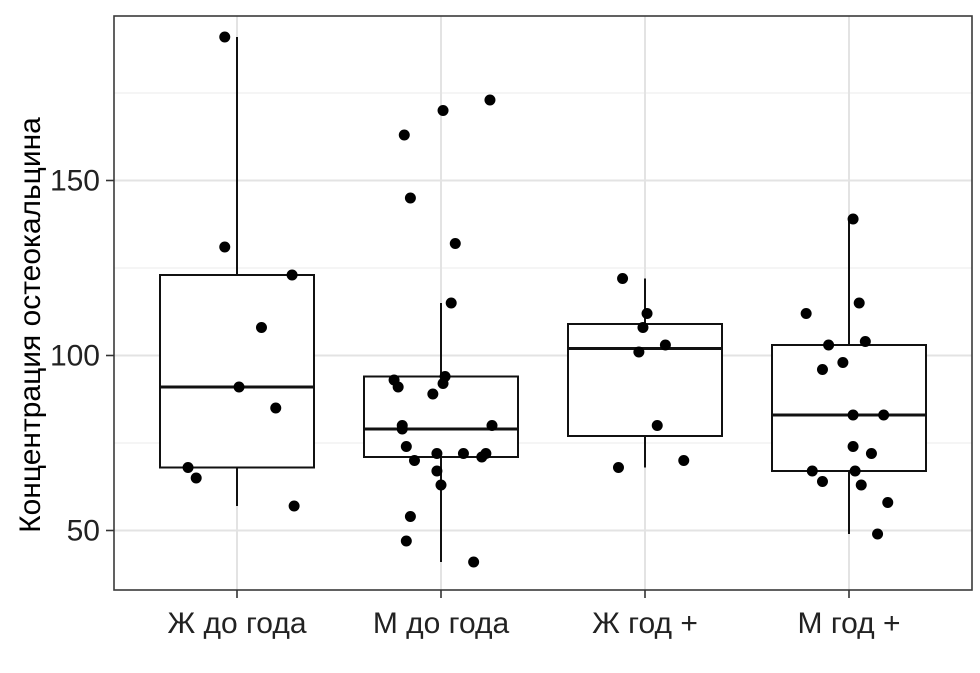 This screenshot has width=980, height=673. I want to click on x-tick-label-1: М до года, so click(441, 623).